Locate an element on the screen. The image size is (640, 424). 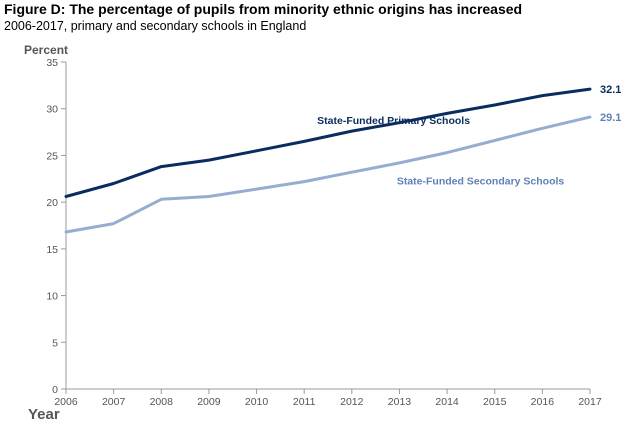
x-tick-label: 2011 is located at coordinates (304, 402).